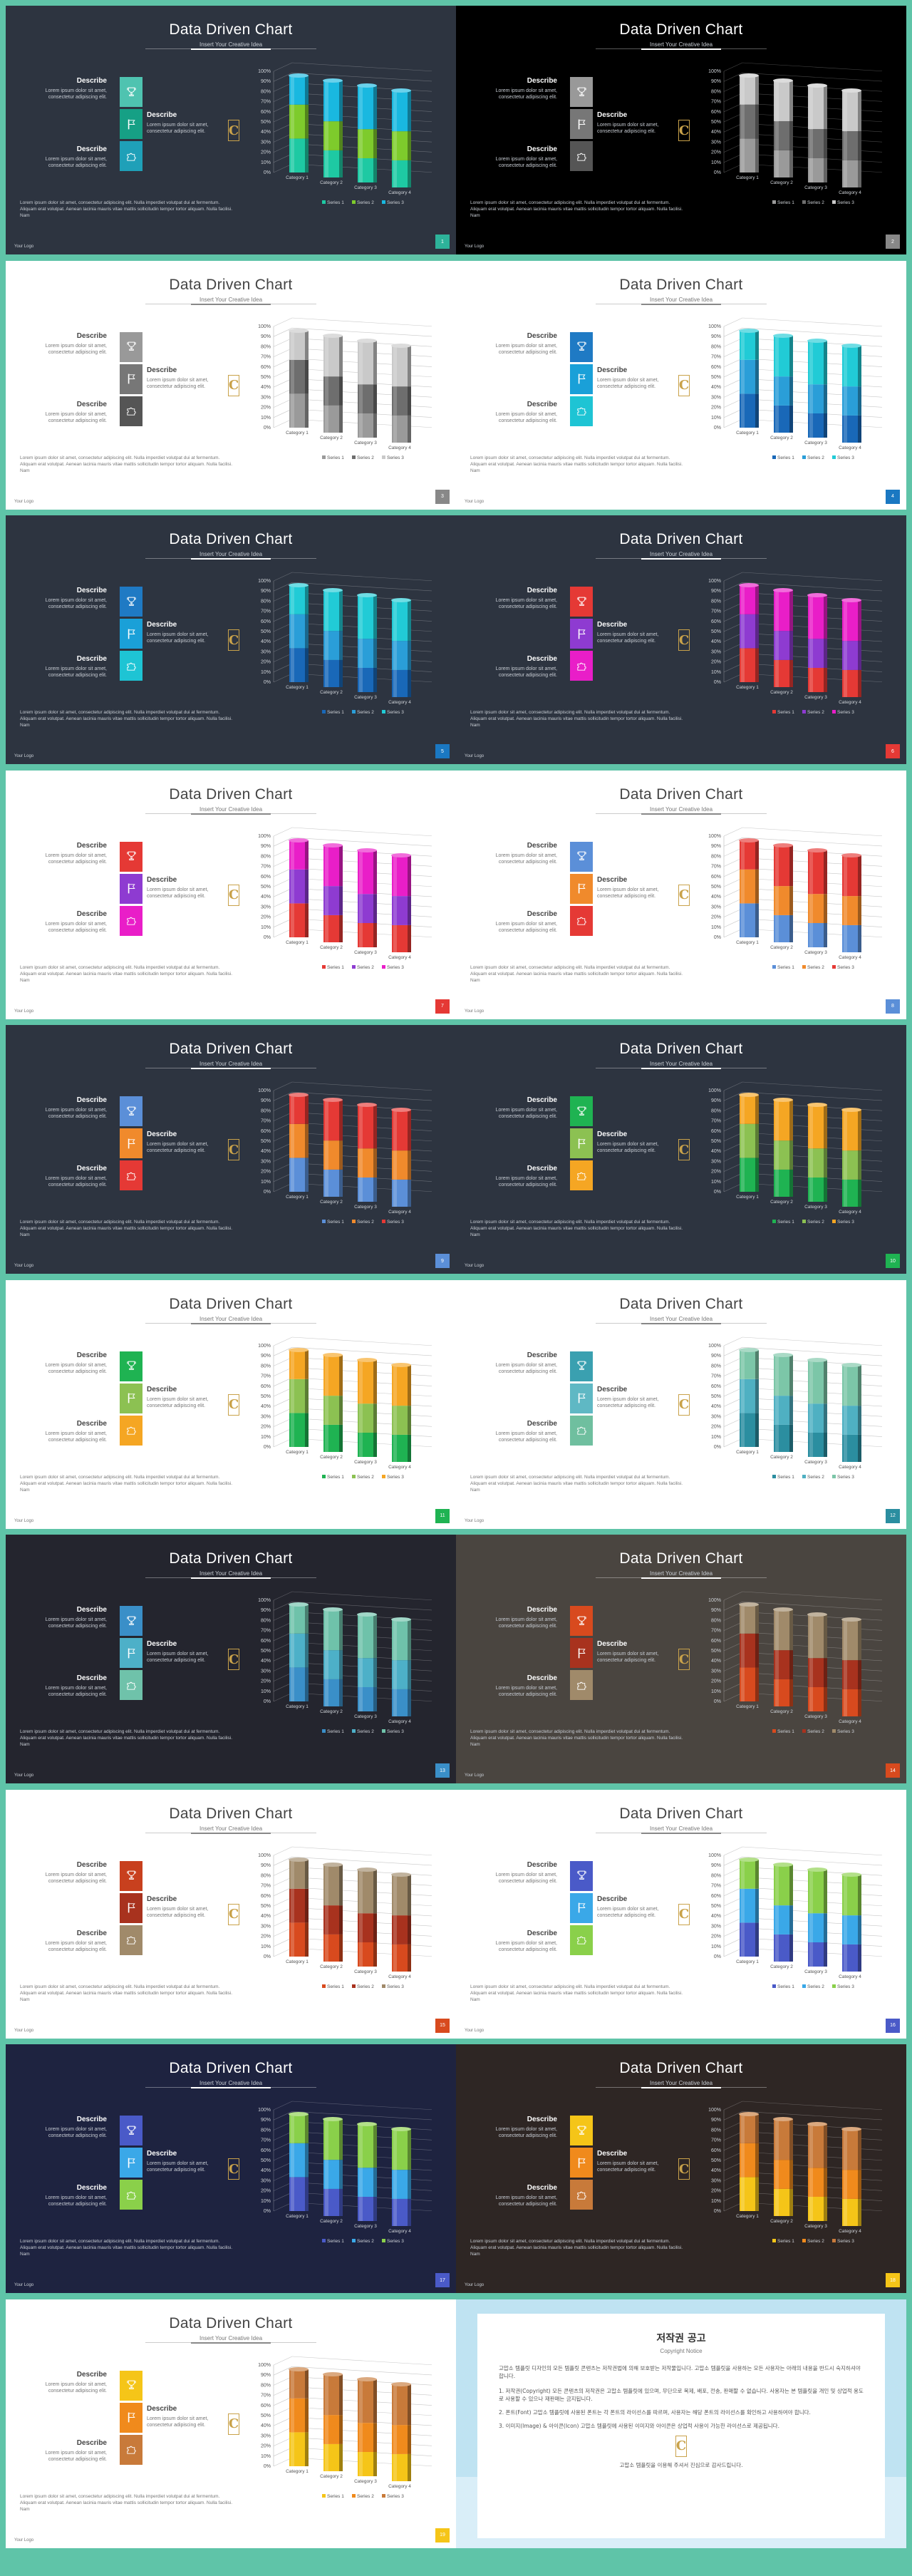 The height and width of the screenshot is (2576, 912). What do you see at coordinates (297, 433) in the screenshot?
I see `category-label: Category 1` at bounding box center [297, 433].